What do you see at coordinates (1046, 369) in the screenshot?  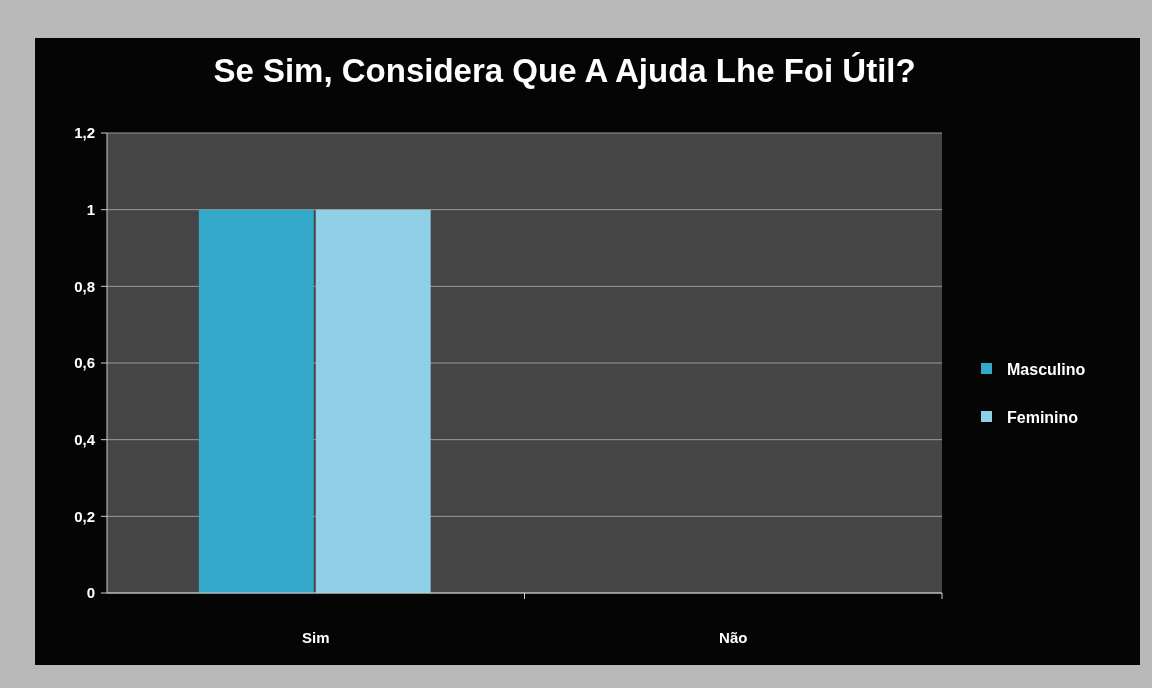 I see `legend-label: Masculino` at bounding box center [1046, 369].